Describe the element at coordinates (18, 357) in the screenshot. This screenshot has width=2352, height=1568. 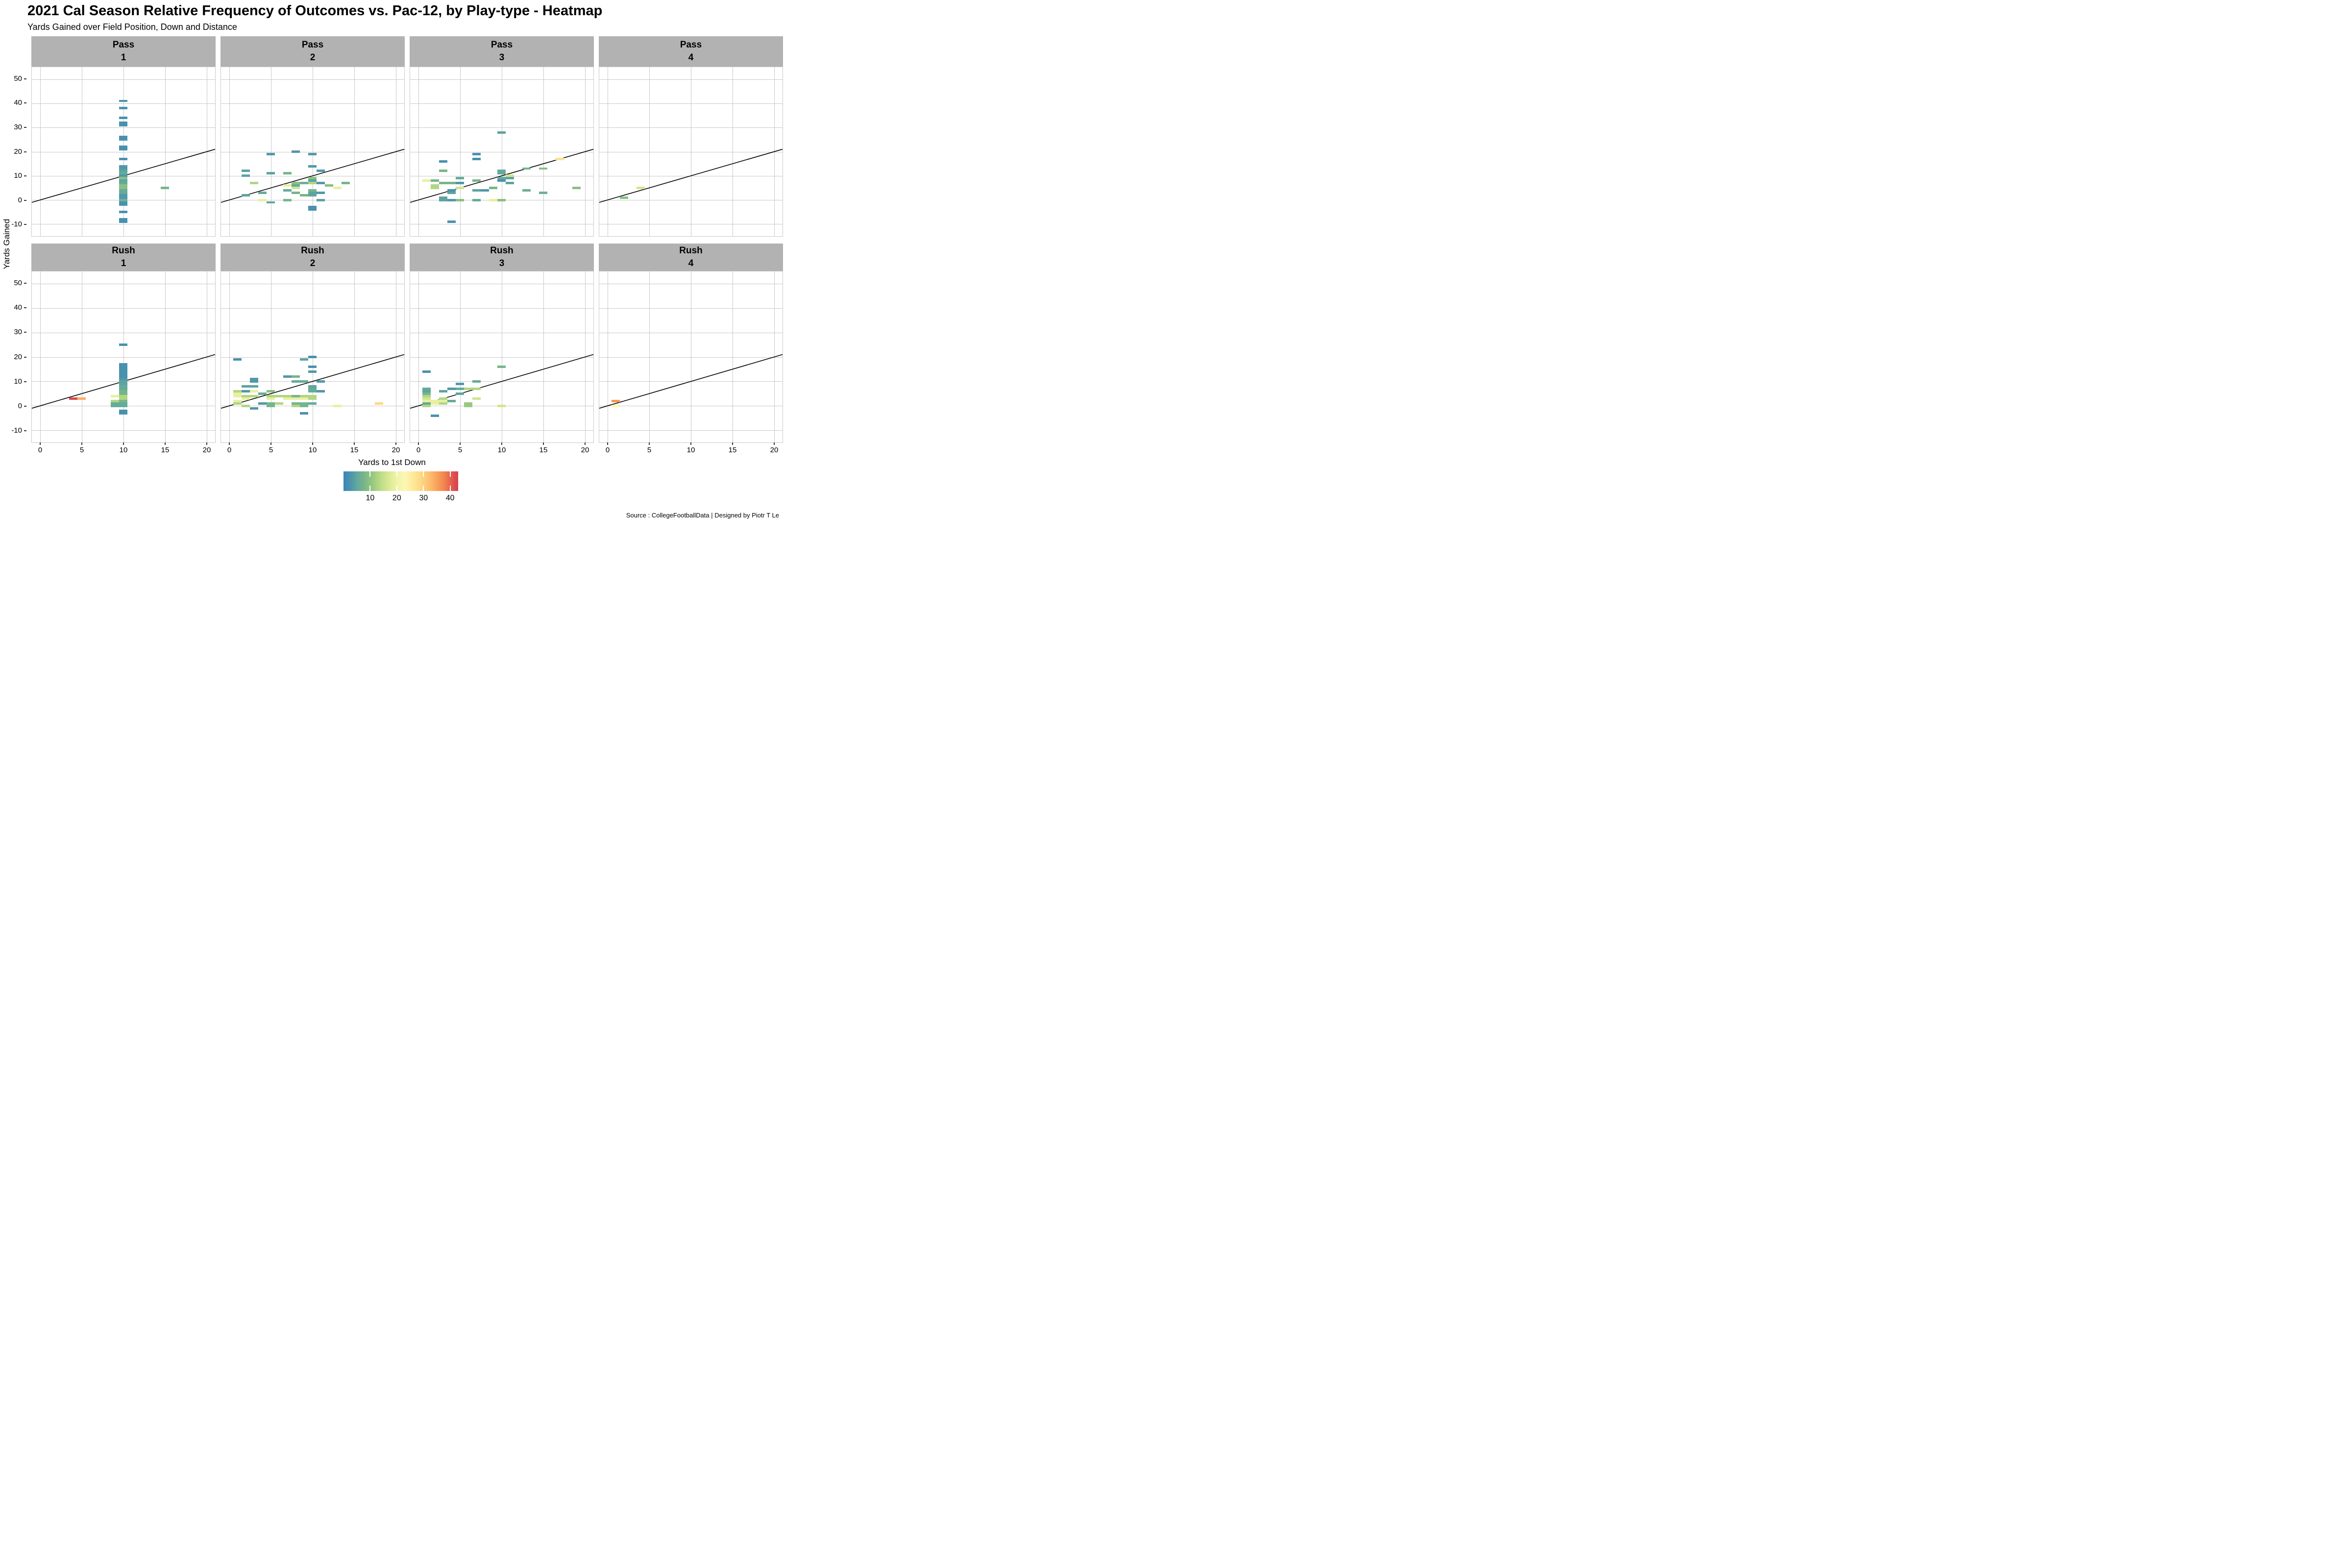
I see `y-axis-labels: 50 40 30 20 10 0 -10` at that location.